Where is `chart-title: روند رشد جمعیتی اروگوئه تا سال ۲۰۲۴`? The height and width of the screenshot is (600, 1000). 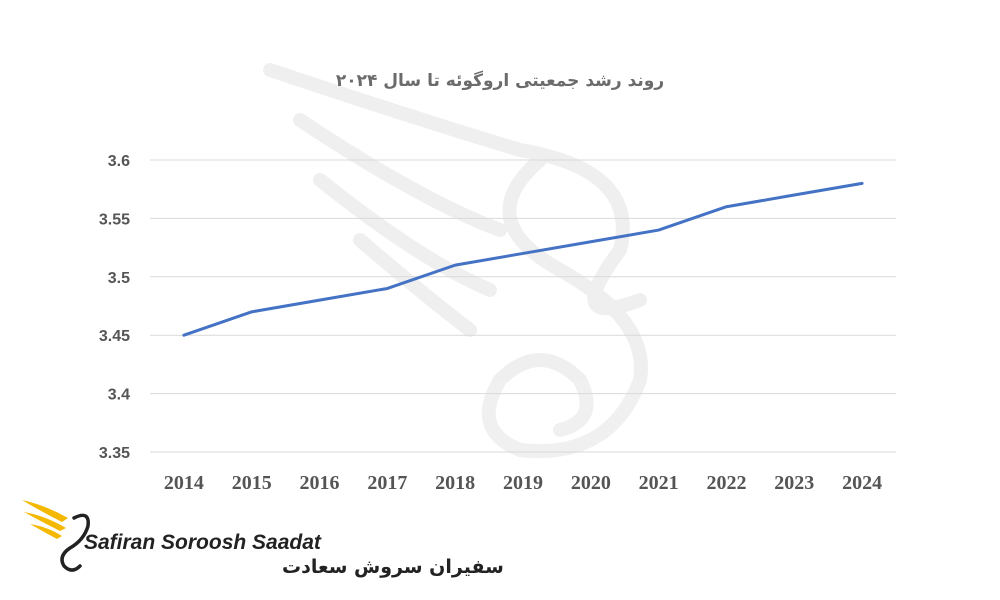
chart-title: روند رشد جمعیتی اروگوئه تا سال ۲۰۲۴ is located at coordinates (500, 80).